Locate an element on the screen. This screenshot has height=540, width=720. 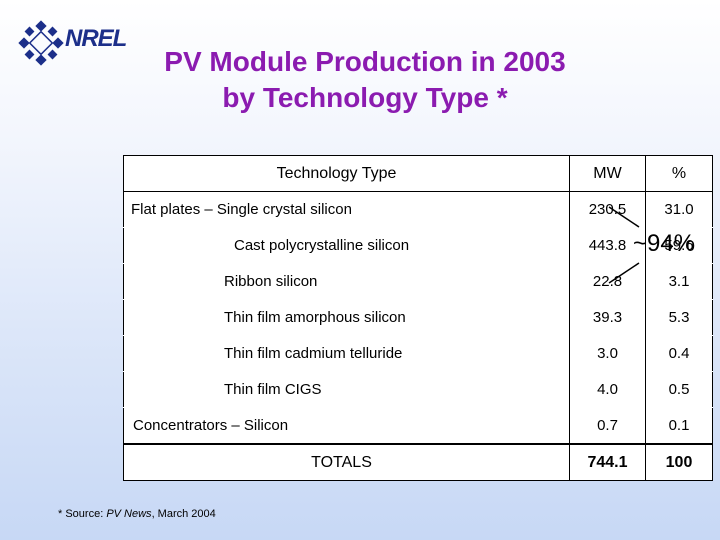
row-mw: 39.3 is located at coordinates (607, 317).